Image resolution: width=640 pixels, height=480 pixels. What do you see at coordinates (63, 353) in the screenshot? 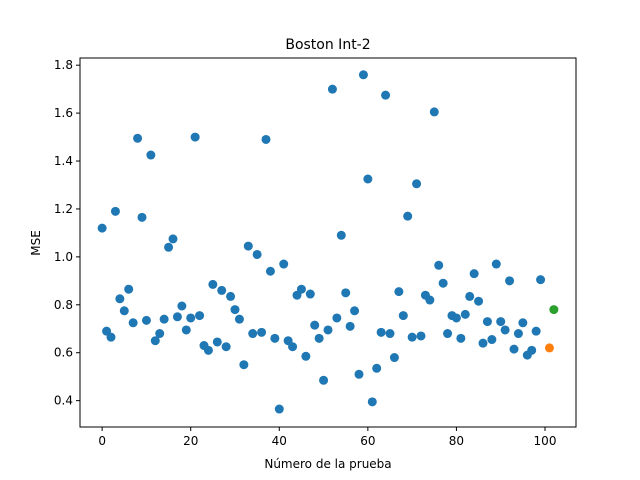
I see `y-tick-label: 0.6` at bounding box center [63, 353].